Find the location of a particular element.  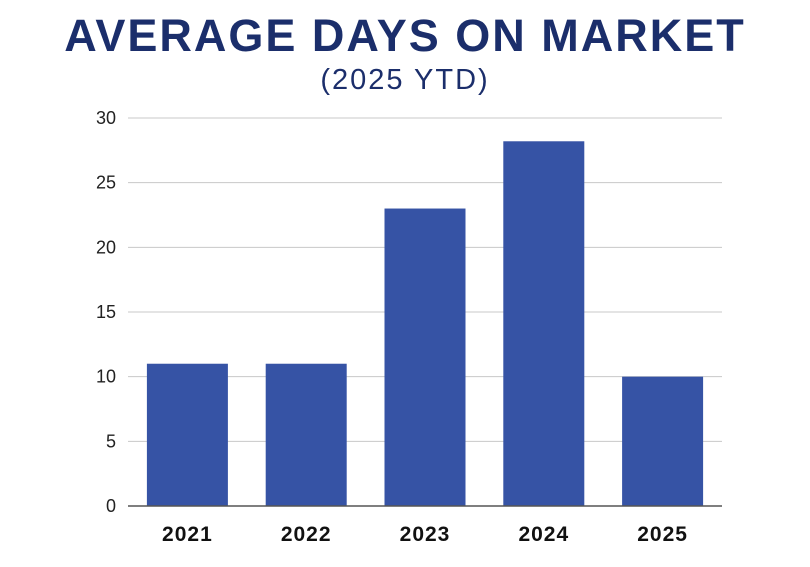

bar-2023 is located at coordinates (425, 357).